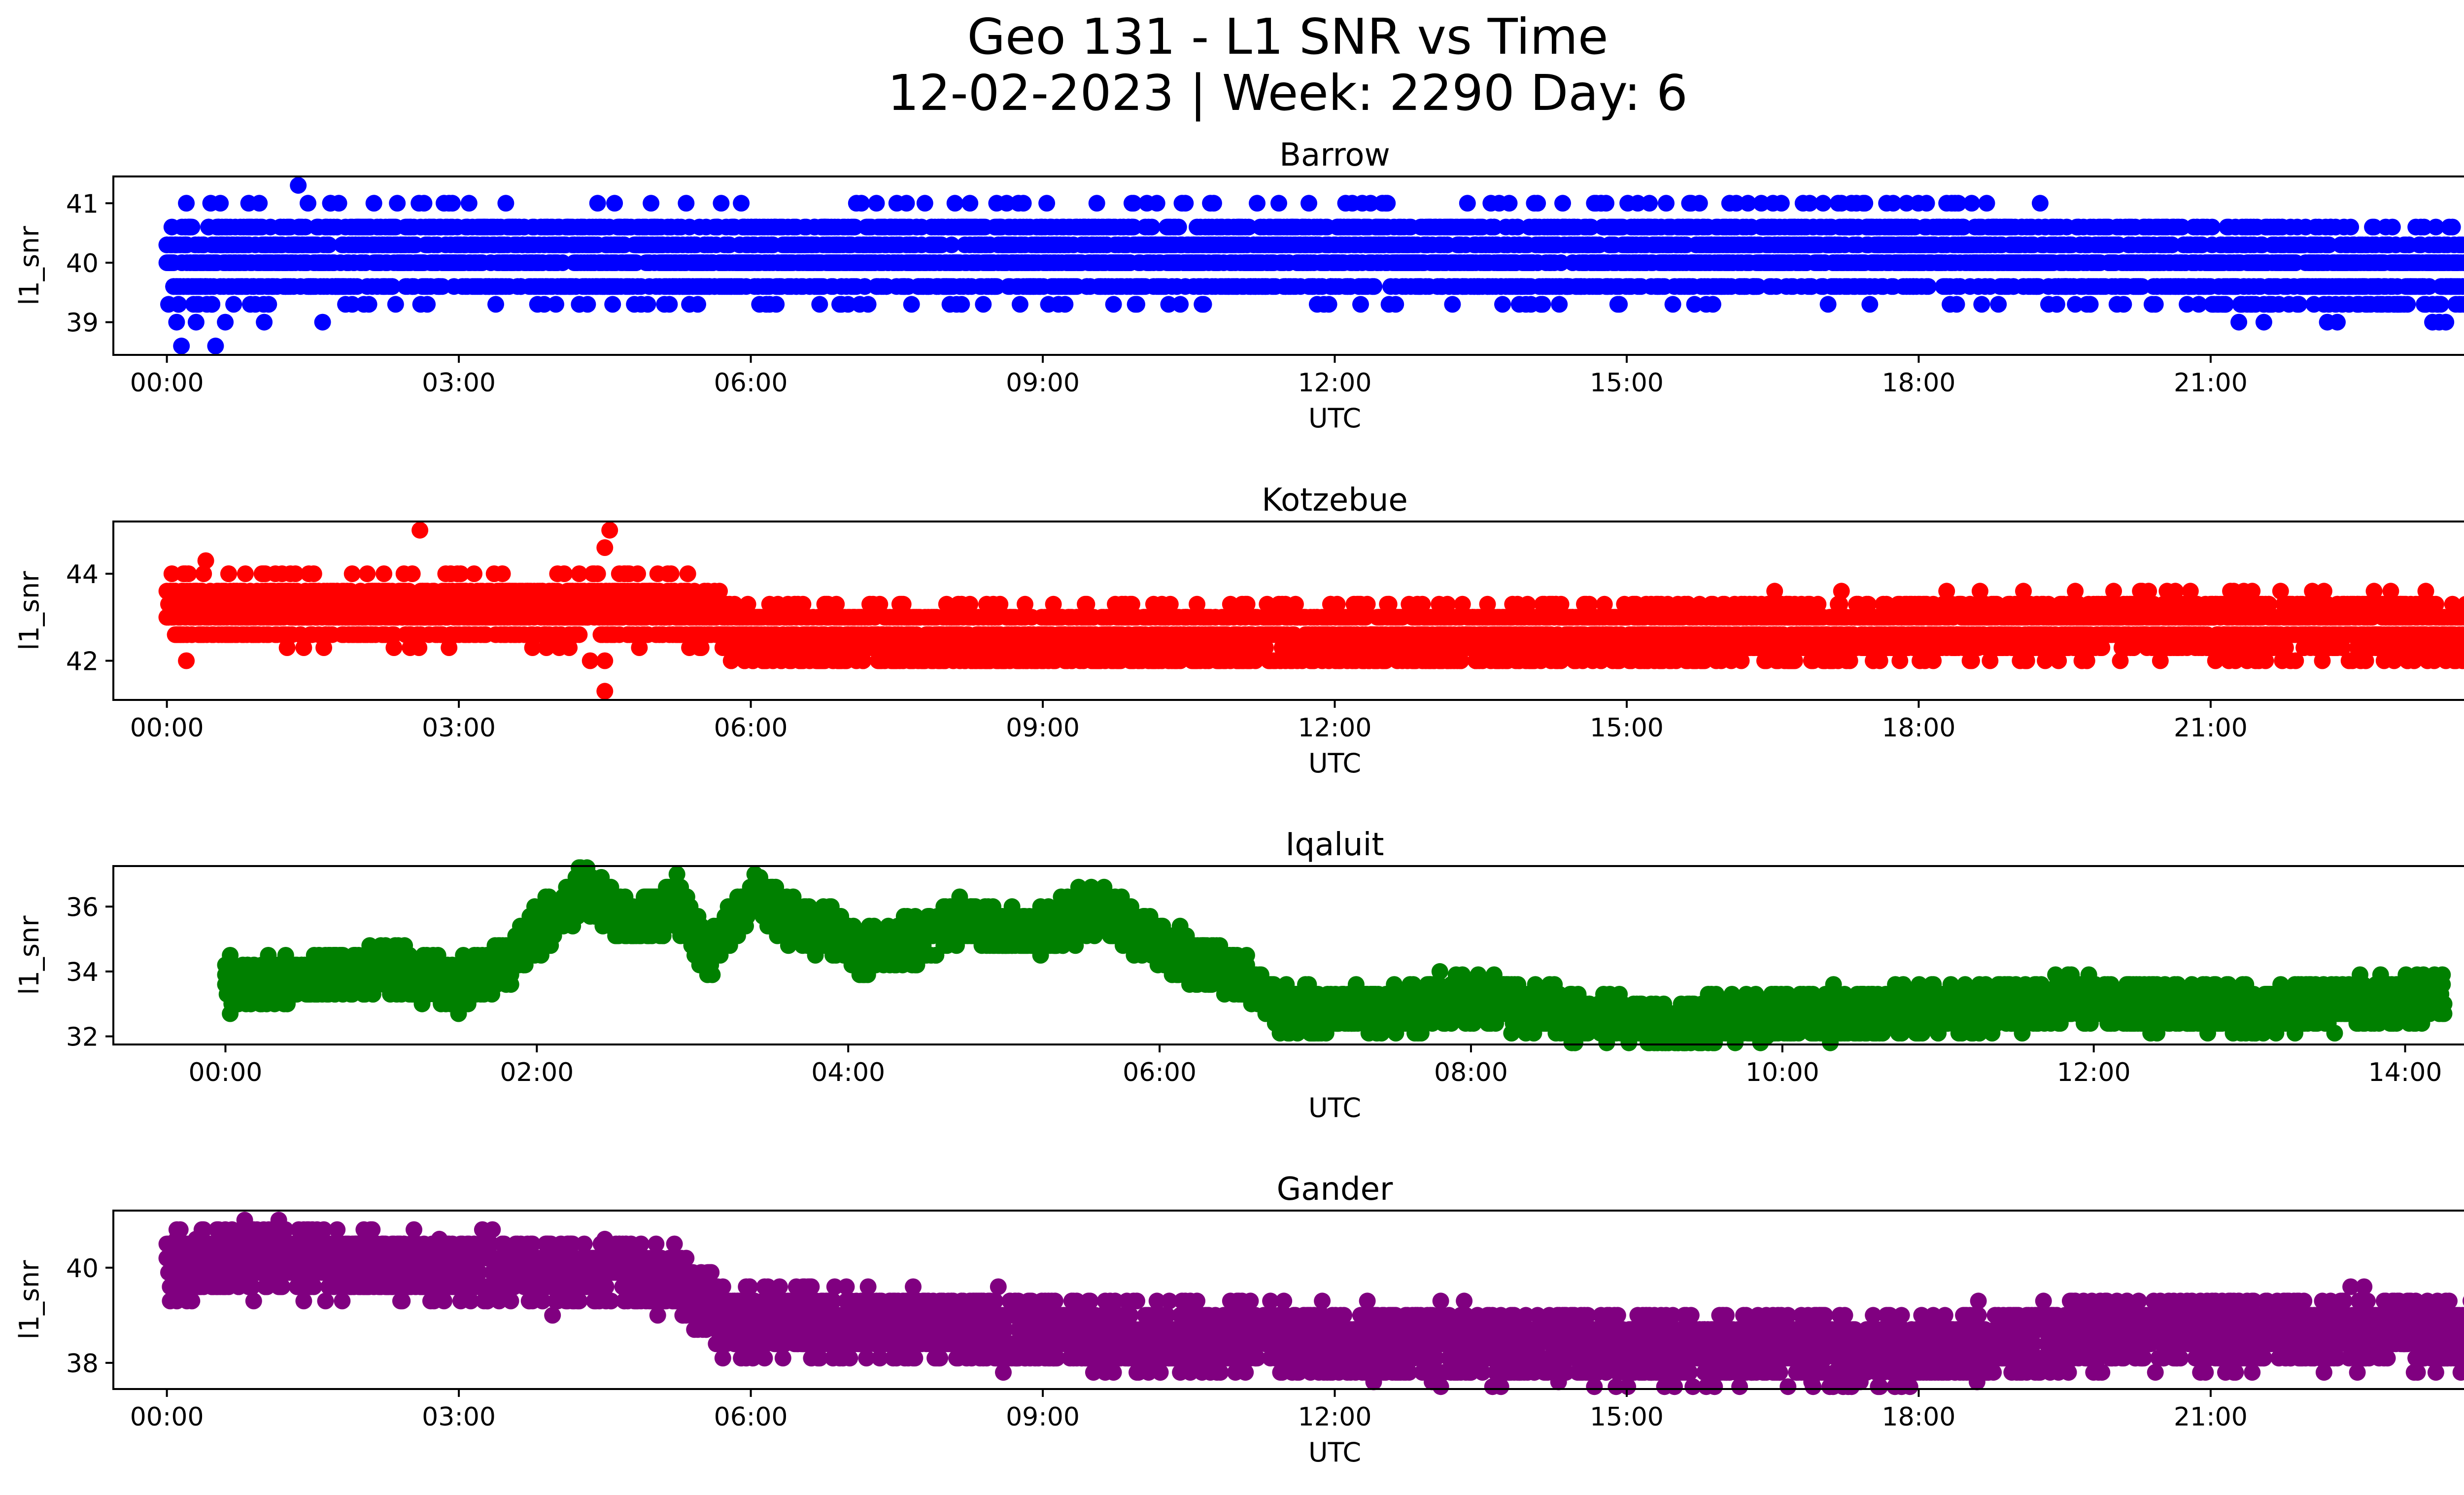 Image resolution: width=2464 pixels, height=1495 pixels. What do you see at coordinates (2211, 383) in the screenshot?
I see `x-tick-label: 21:00` at bounding box center [2211, 383].